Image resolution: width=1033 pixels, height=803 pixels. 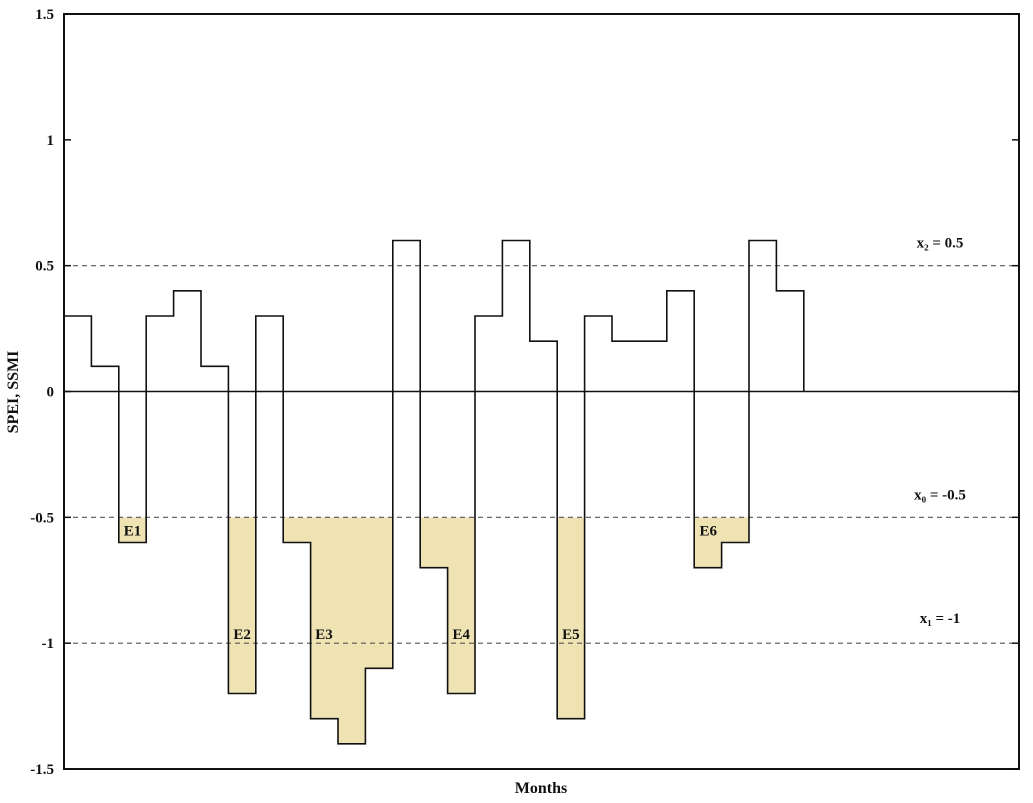 I want to click on event-label-e4: E4, so click(x=462, y=635).